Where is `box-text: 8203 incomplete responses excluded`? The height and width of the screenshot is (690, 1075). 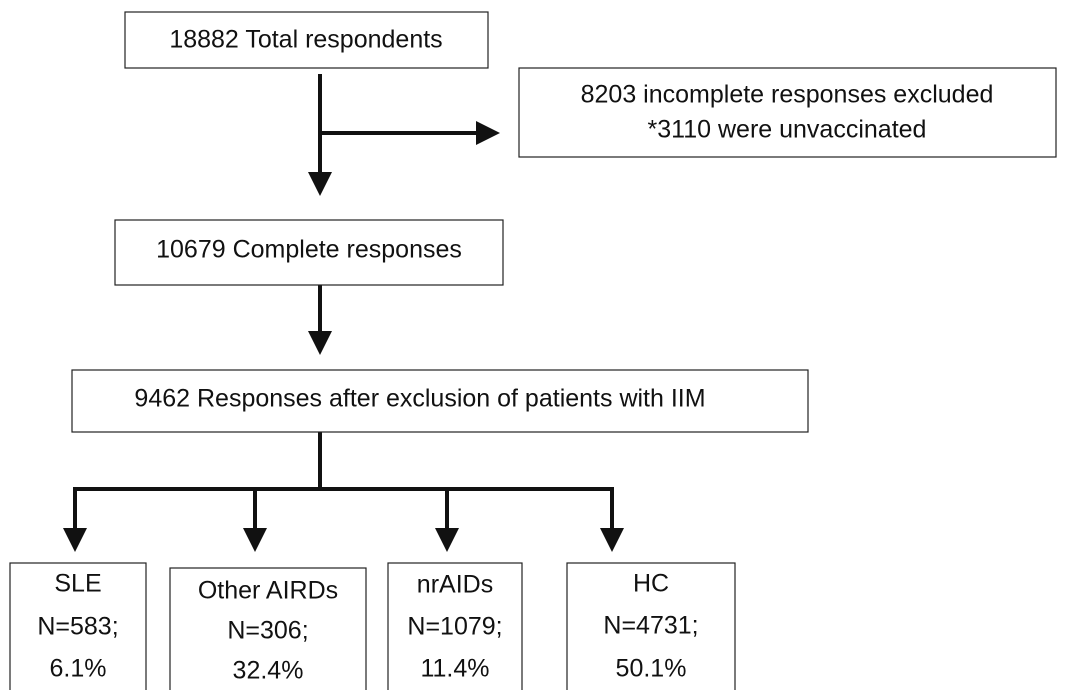
box-text: 8203 incomplete responses excluded is located at coordinates (787, 95).